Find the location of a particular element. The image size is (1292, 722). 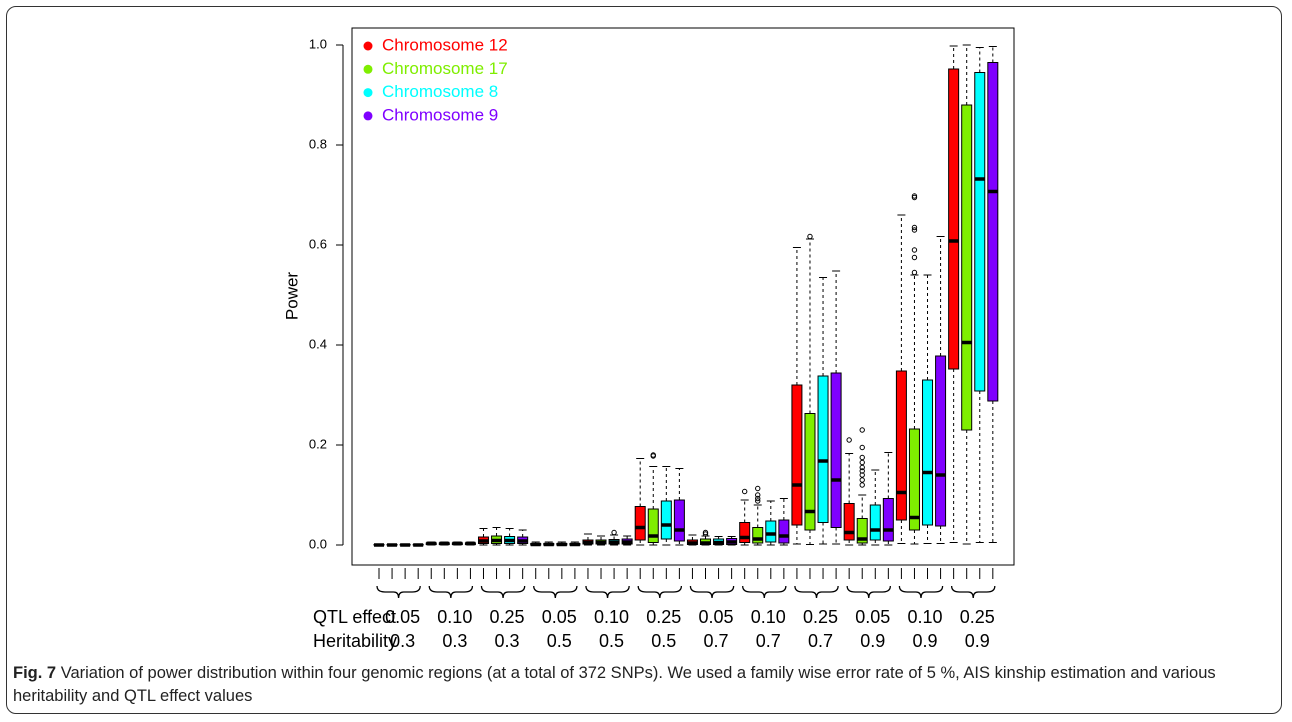

legend-label: Chromosome 17 is located at coordinates (445, 68).